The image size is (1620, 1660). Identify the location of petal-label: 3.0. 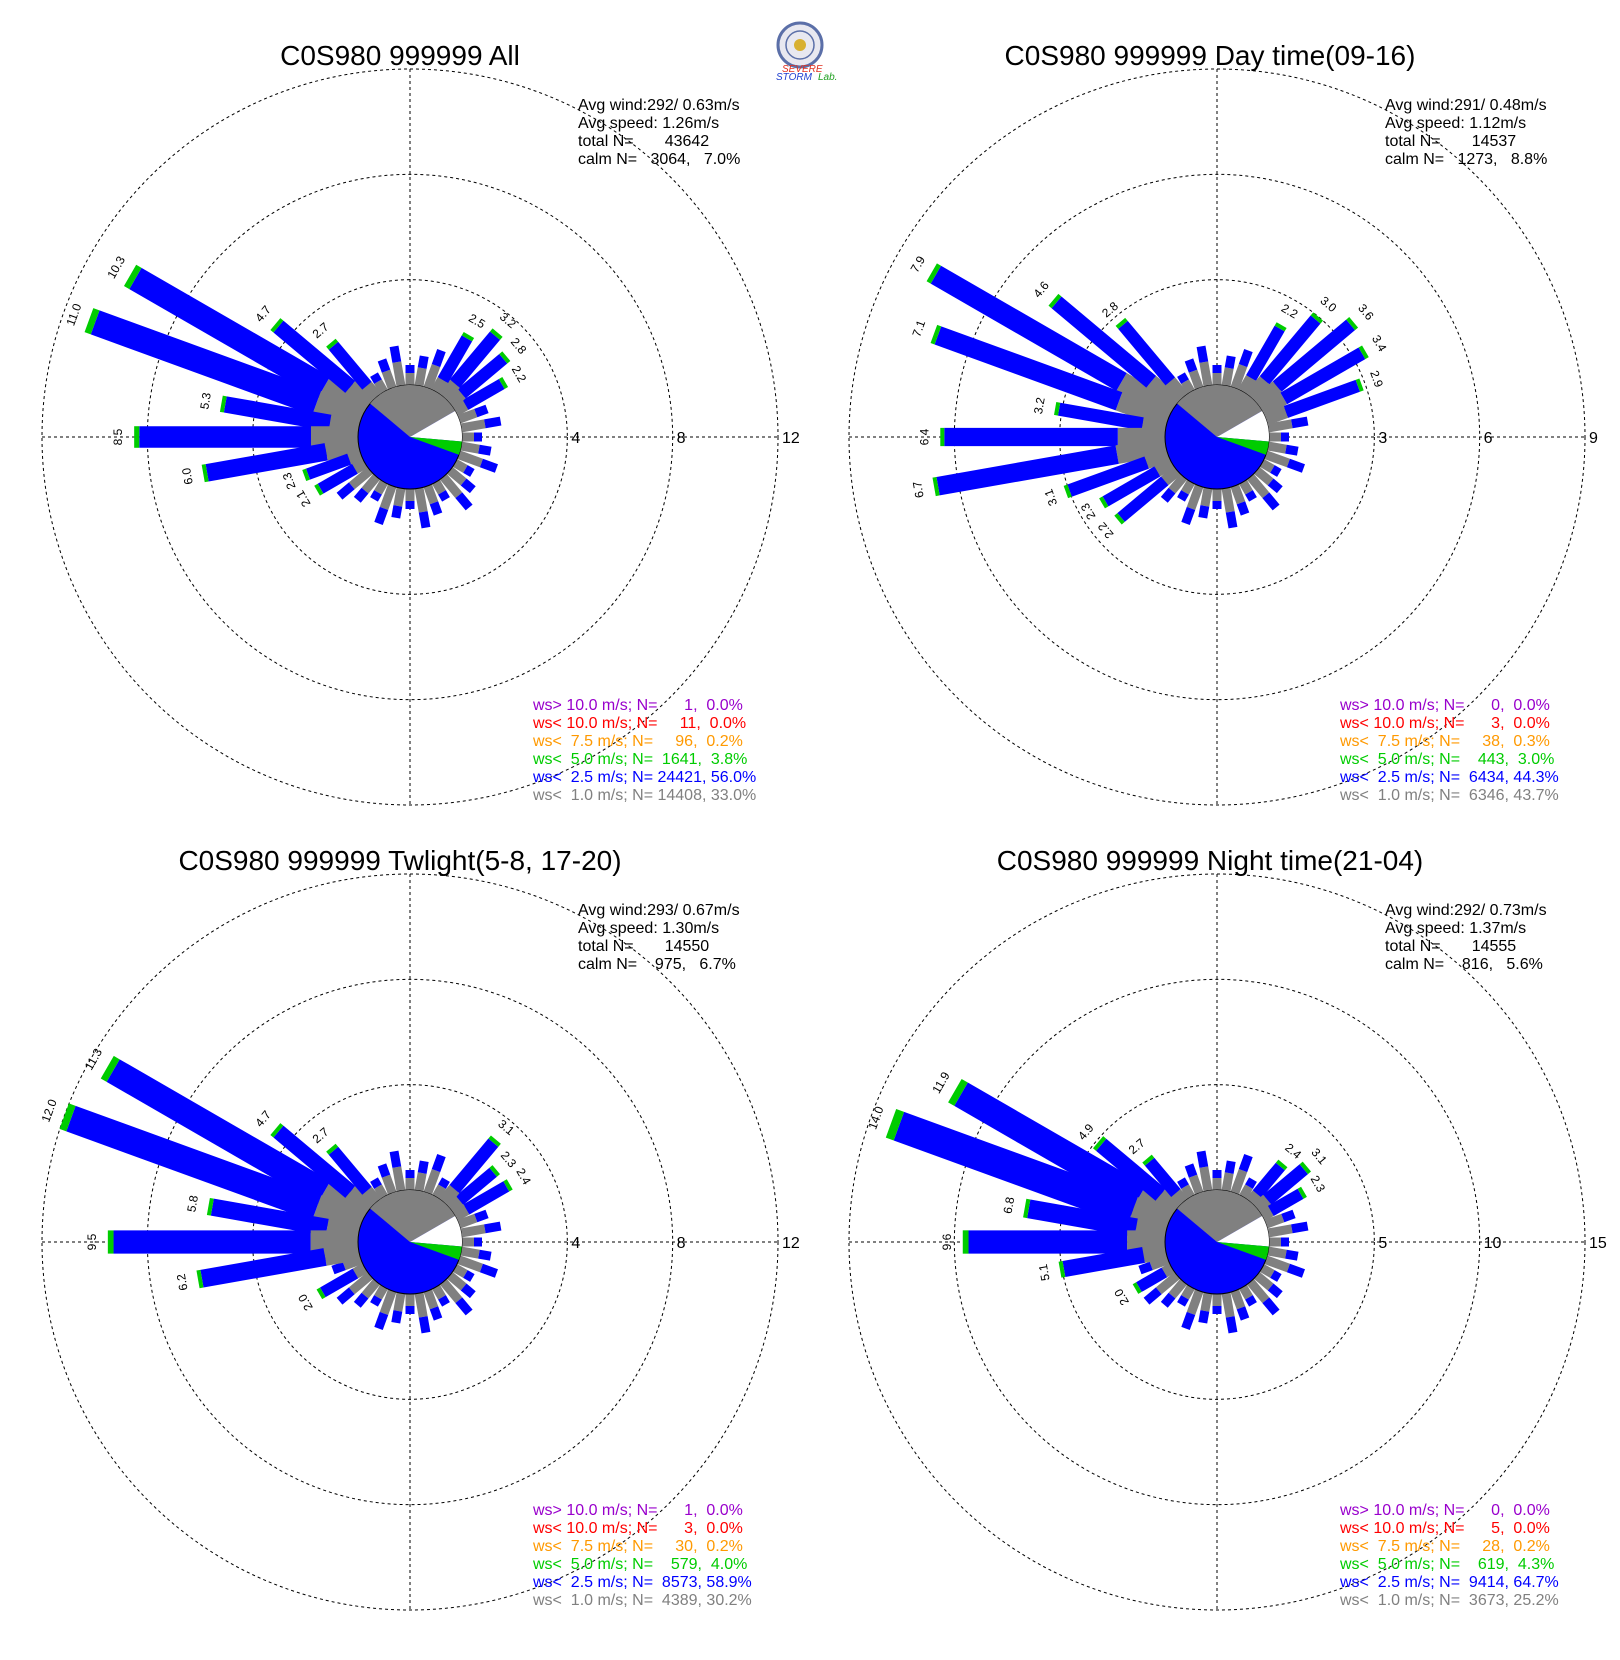
(1329, 304).